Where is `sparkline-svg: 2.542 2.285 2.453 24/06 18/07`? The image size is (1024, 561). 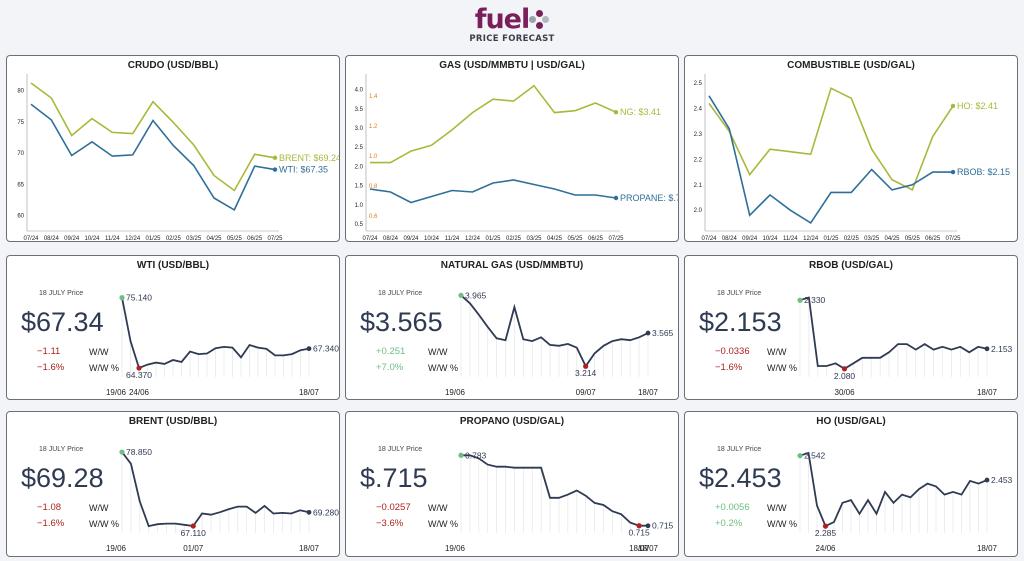
sparkline-svg: 2.542 2.285 2.453 24/06 18/07 is located at coordinates (905, 502).